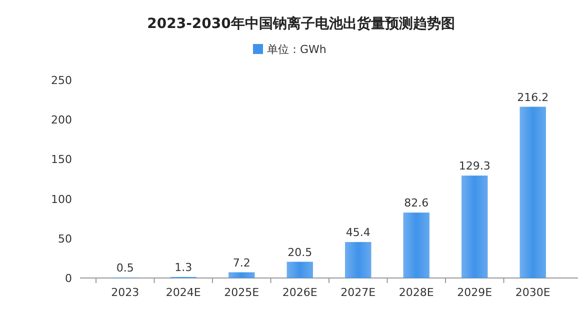 This screenshot has height=327, width=586. What do you see at coordinates (61, 159) in the screenshot?
I see `y-tick-label: 150` at bounding box center [61, 159].